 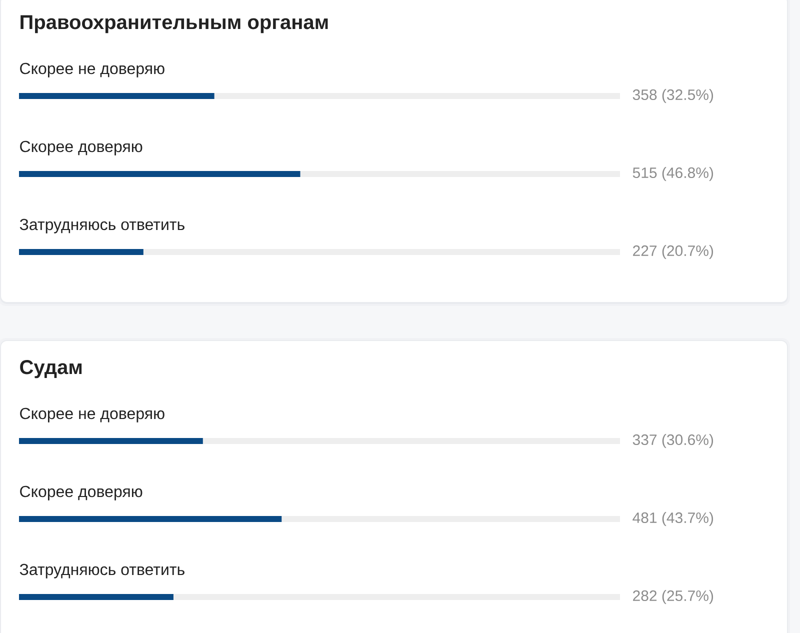 I want to click on data-label: 227 (20.7%), so click(x=673, y=252).